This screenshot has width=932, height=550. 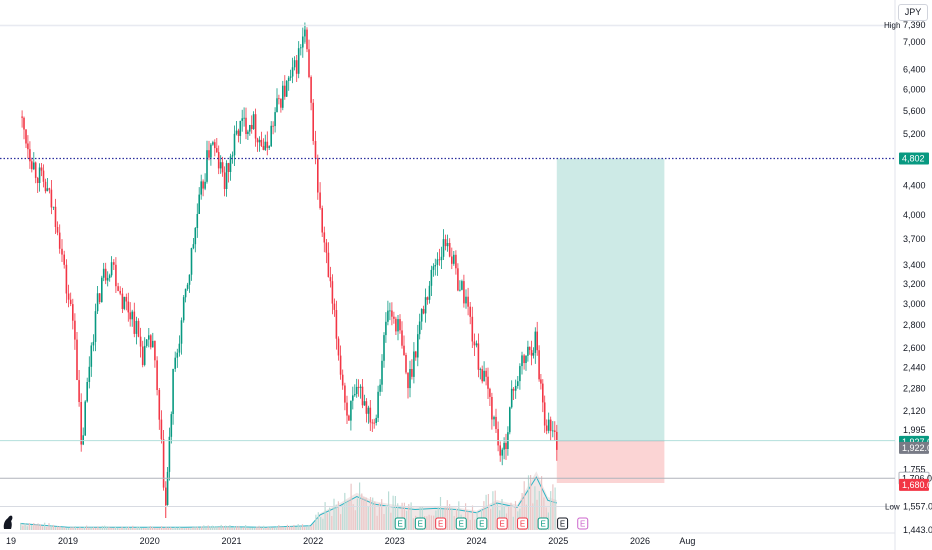 I want to click on currency-badge: JPY, so click(x=913, y=12).